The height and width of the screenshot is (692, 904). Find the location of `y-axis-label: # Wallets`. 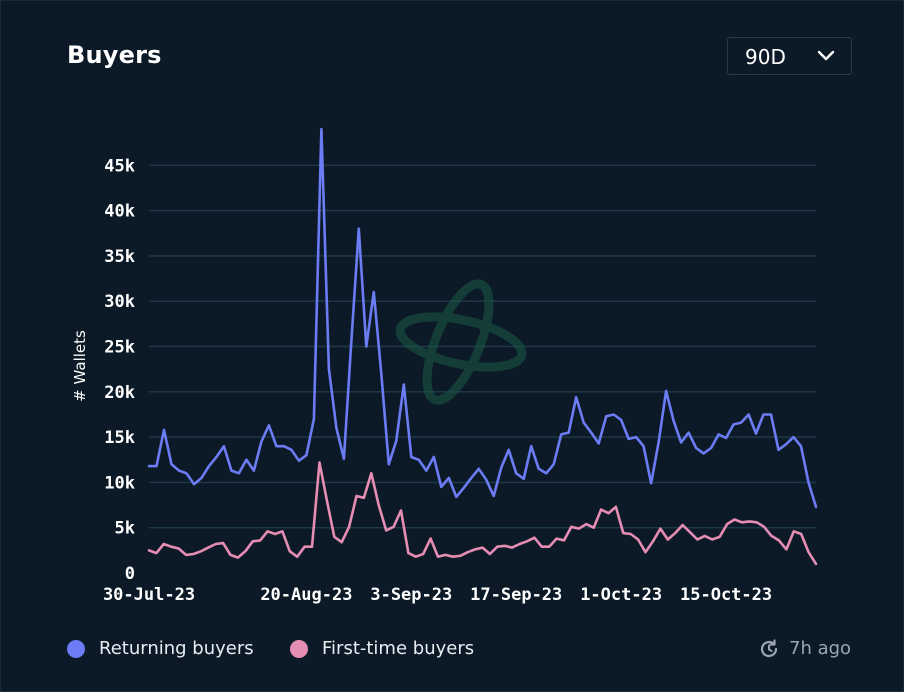

y-axis-label: # Wallets is located at coordinates (80, 366).